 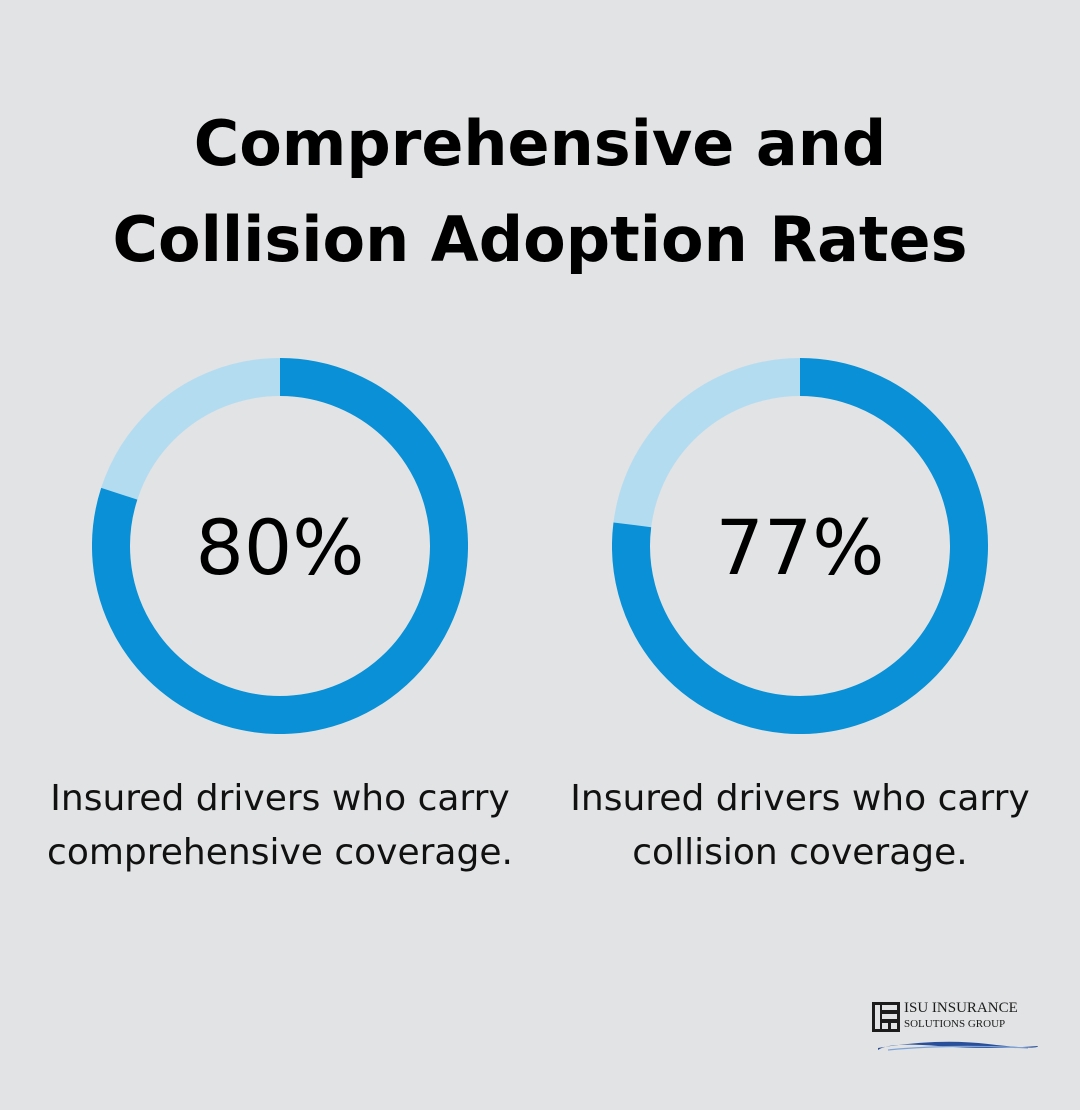 I want to click on logo-swoosh-icon, so click(x=958, y=1046).